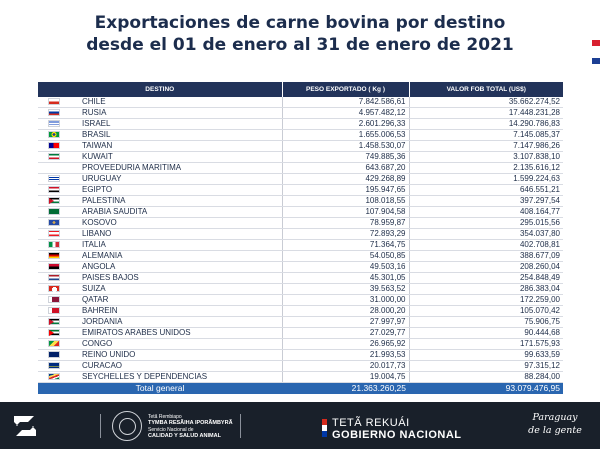 The image size is (600, 449). I want to click on switzerland-flag-icon, so click(54, 289).